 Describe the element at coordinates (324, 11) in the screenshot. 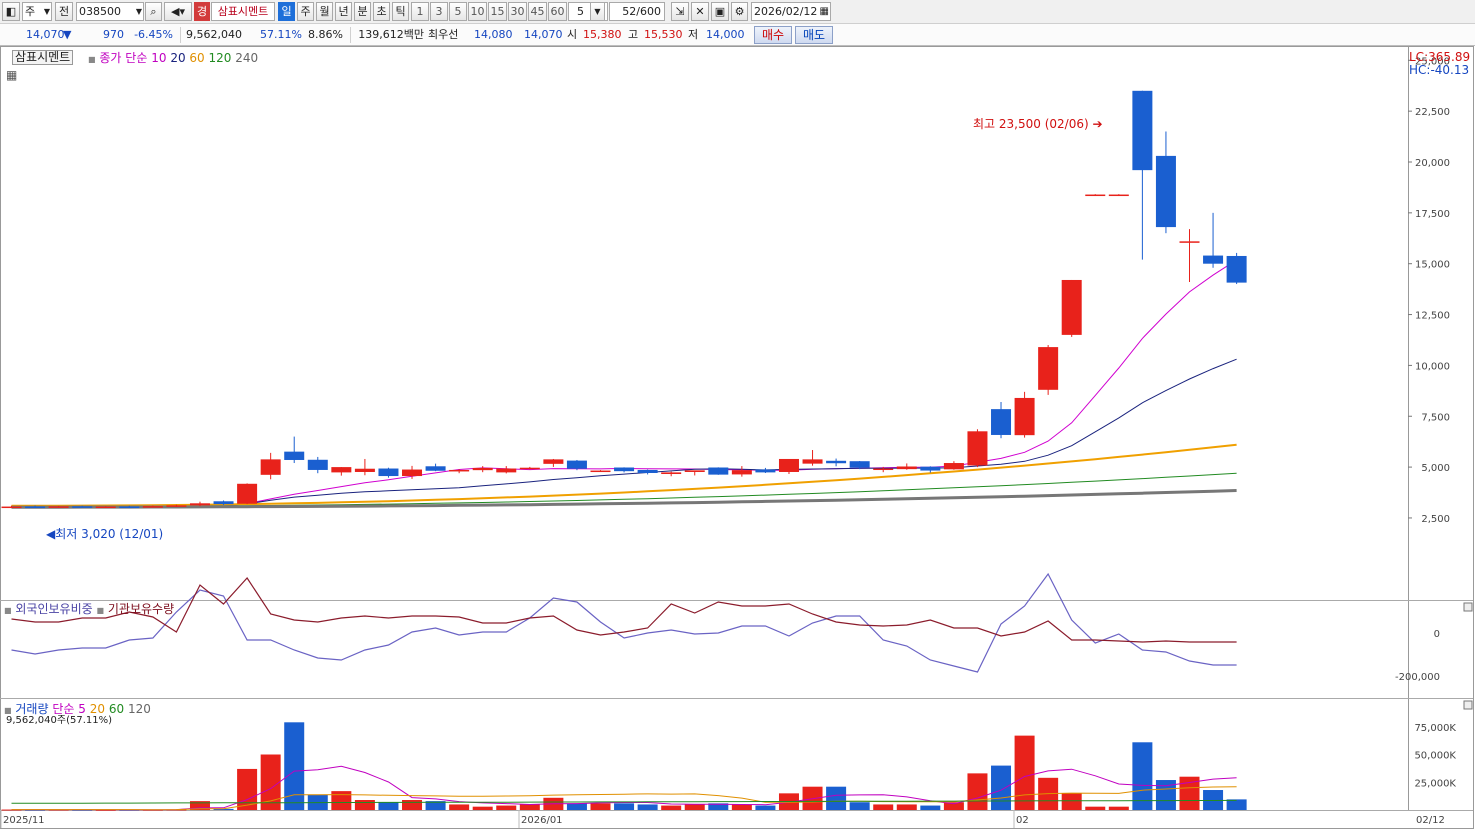

I see `period-button: 월` at that location.